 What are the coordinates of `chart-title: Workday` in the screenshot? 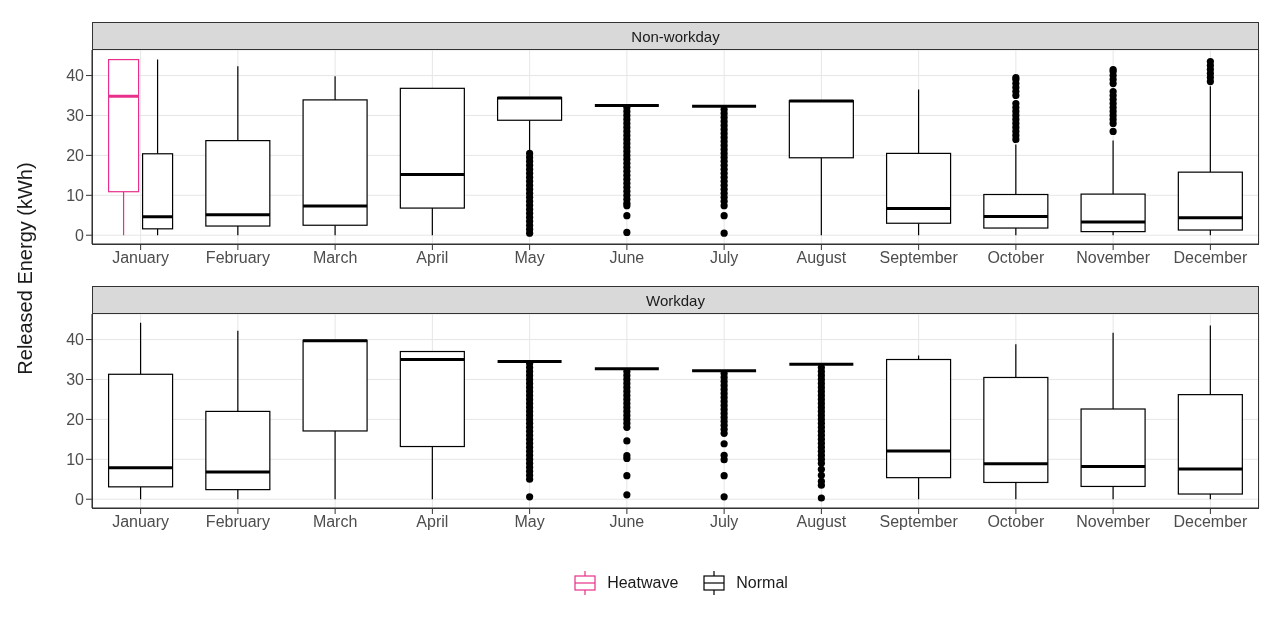 It's located at (675, 300).